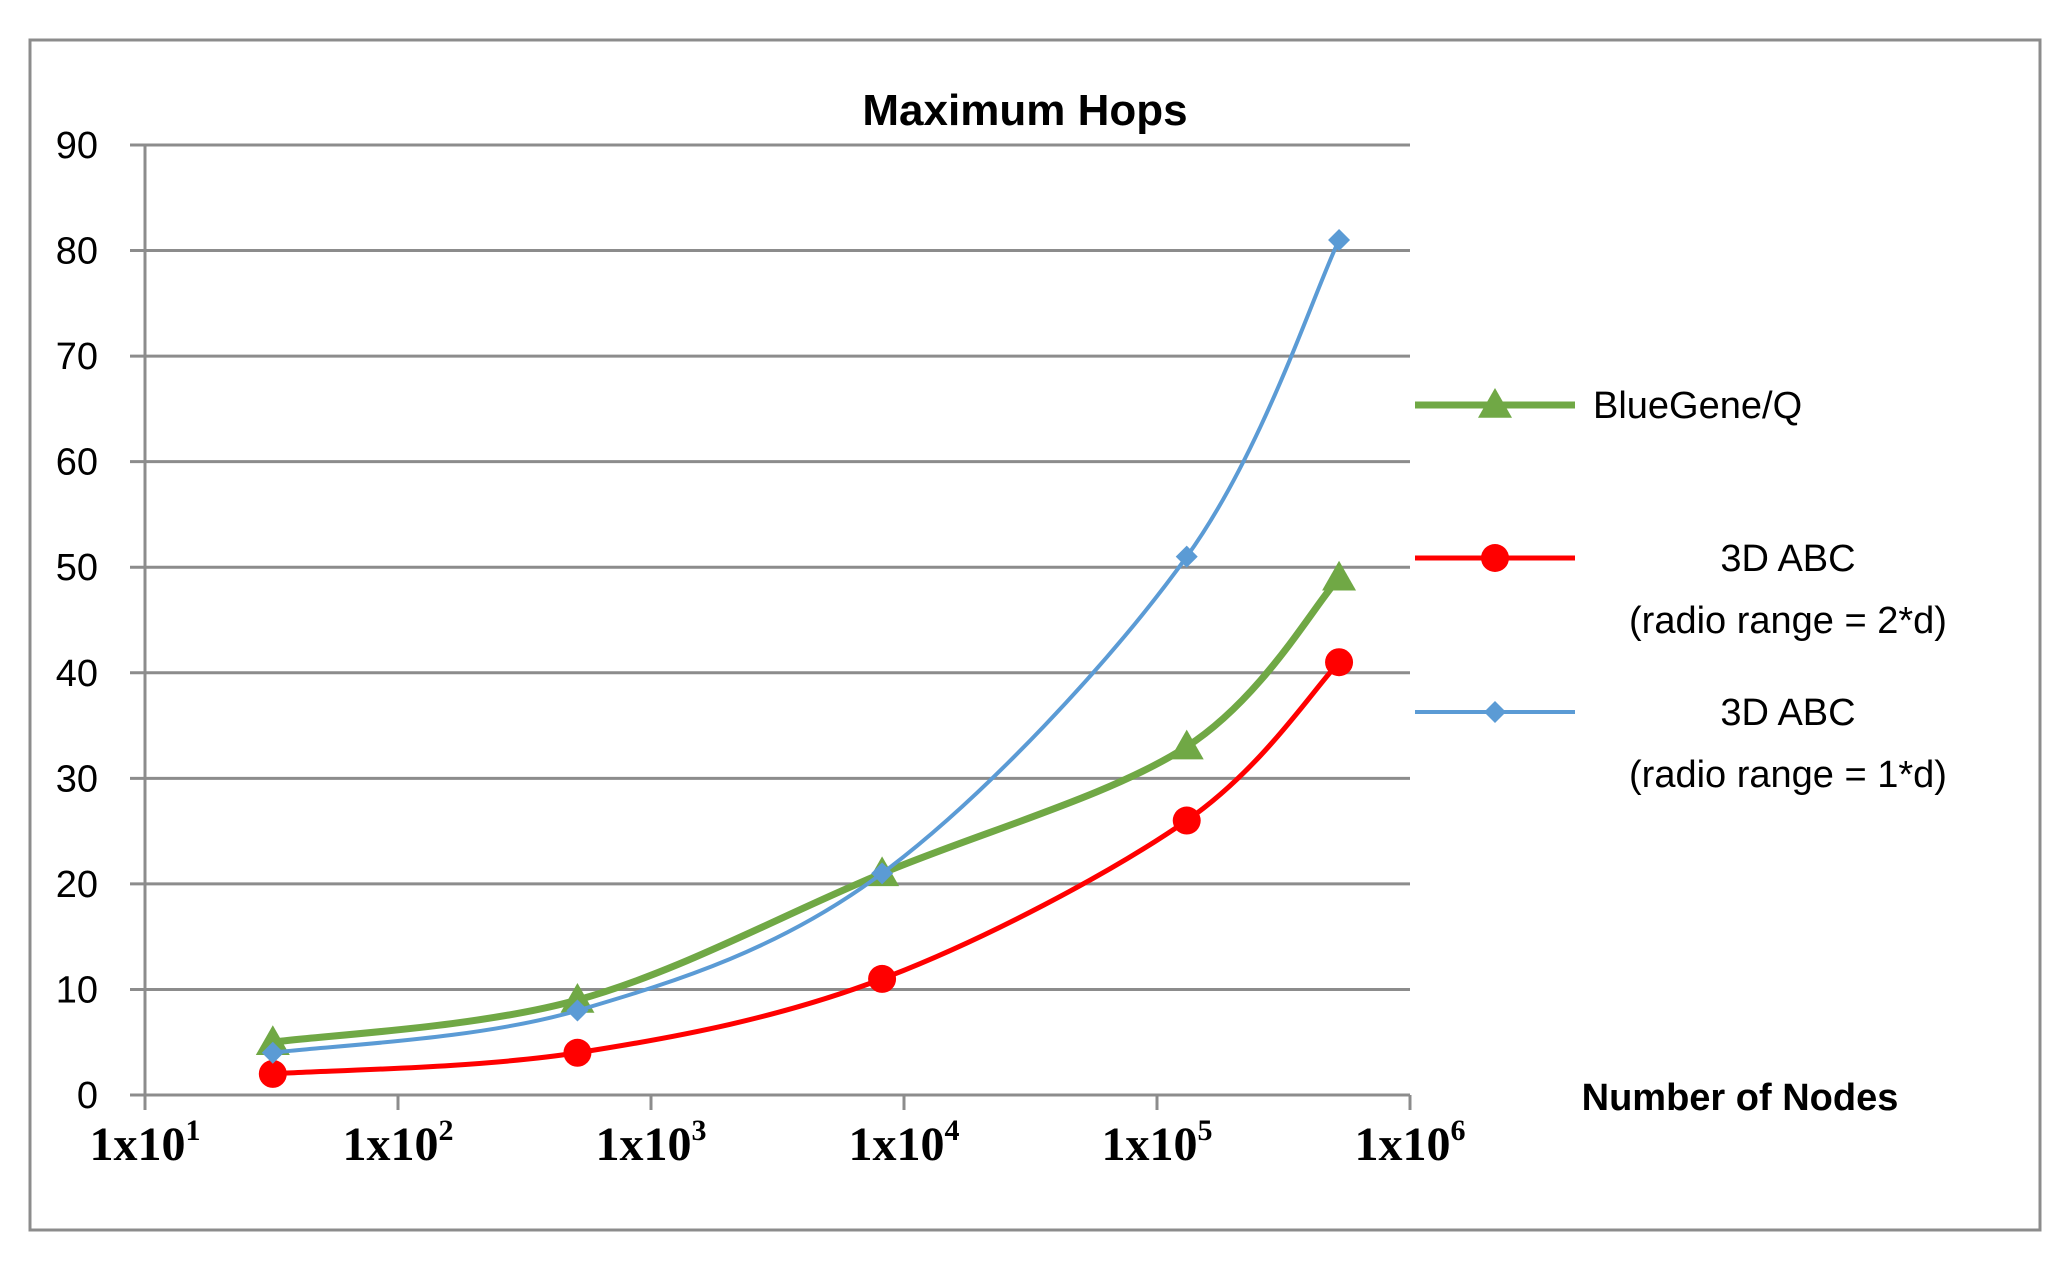 Image resolution: width=2070 pixels, height=1264 pixels. What do you see at coordinates (1157, 1142) in the screenshot?
I see `x-tick-label: 1x10⁵` at bounding box center [1157, 1142].